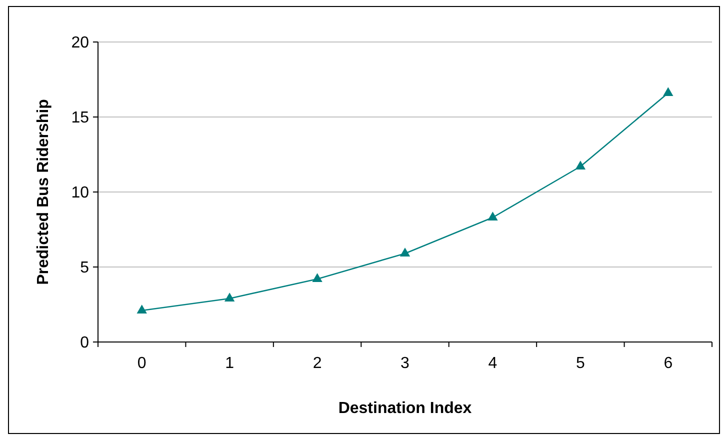 The width and height of the screenshot is (721, 435). What do you see at coordinates (141, 363) in the screenshot?
I see `x-tick-label: 0` at bounding box center [141, 363].